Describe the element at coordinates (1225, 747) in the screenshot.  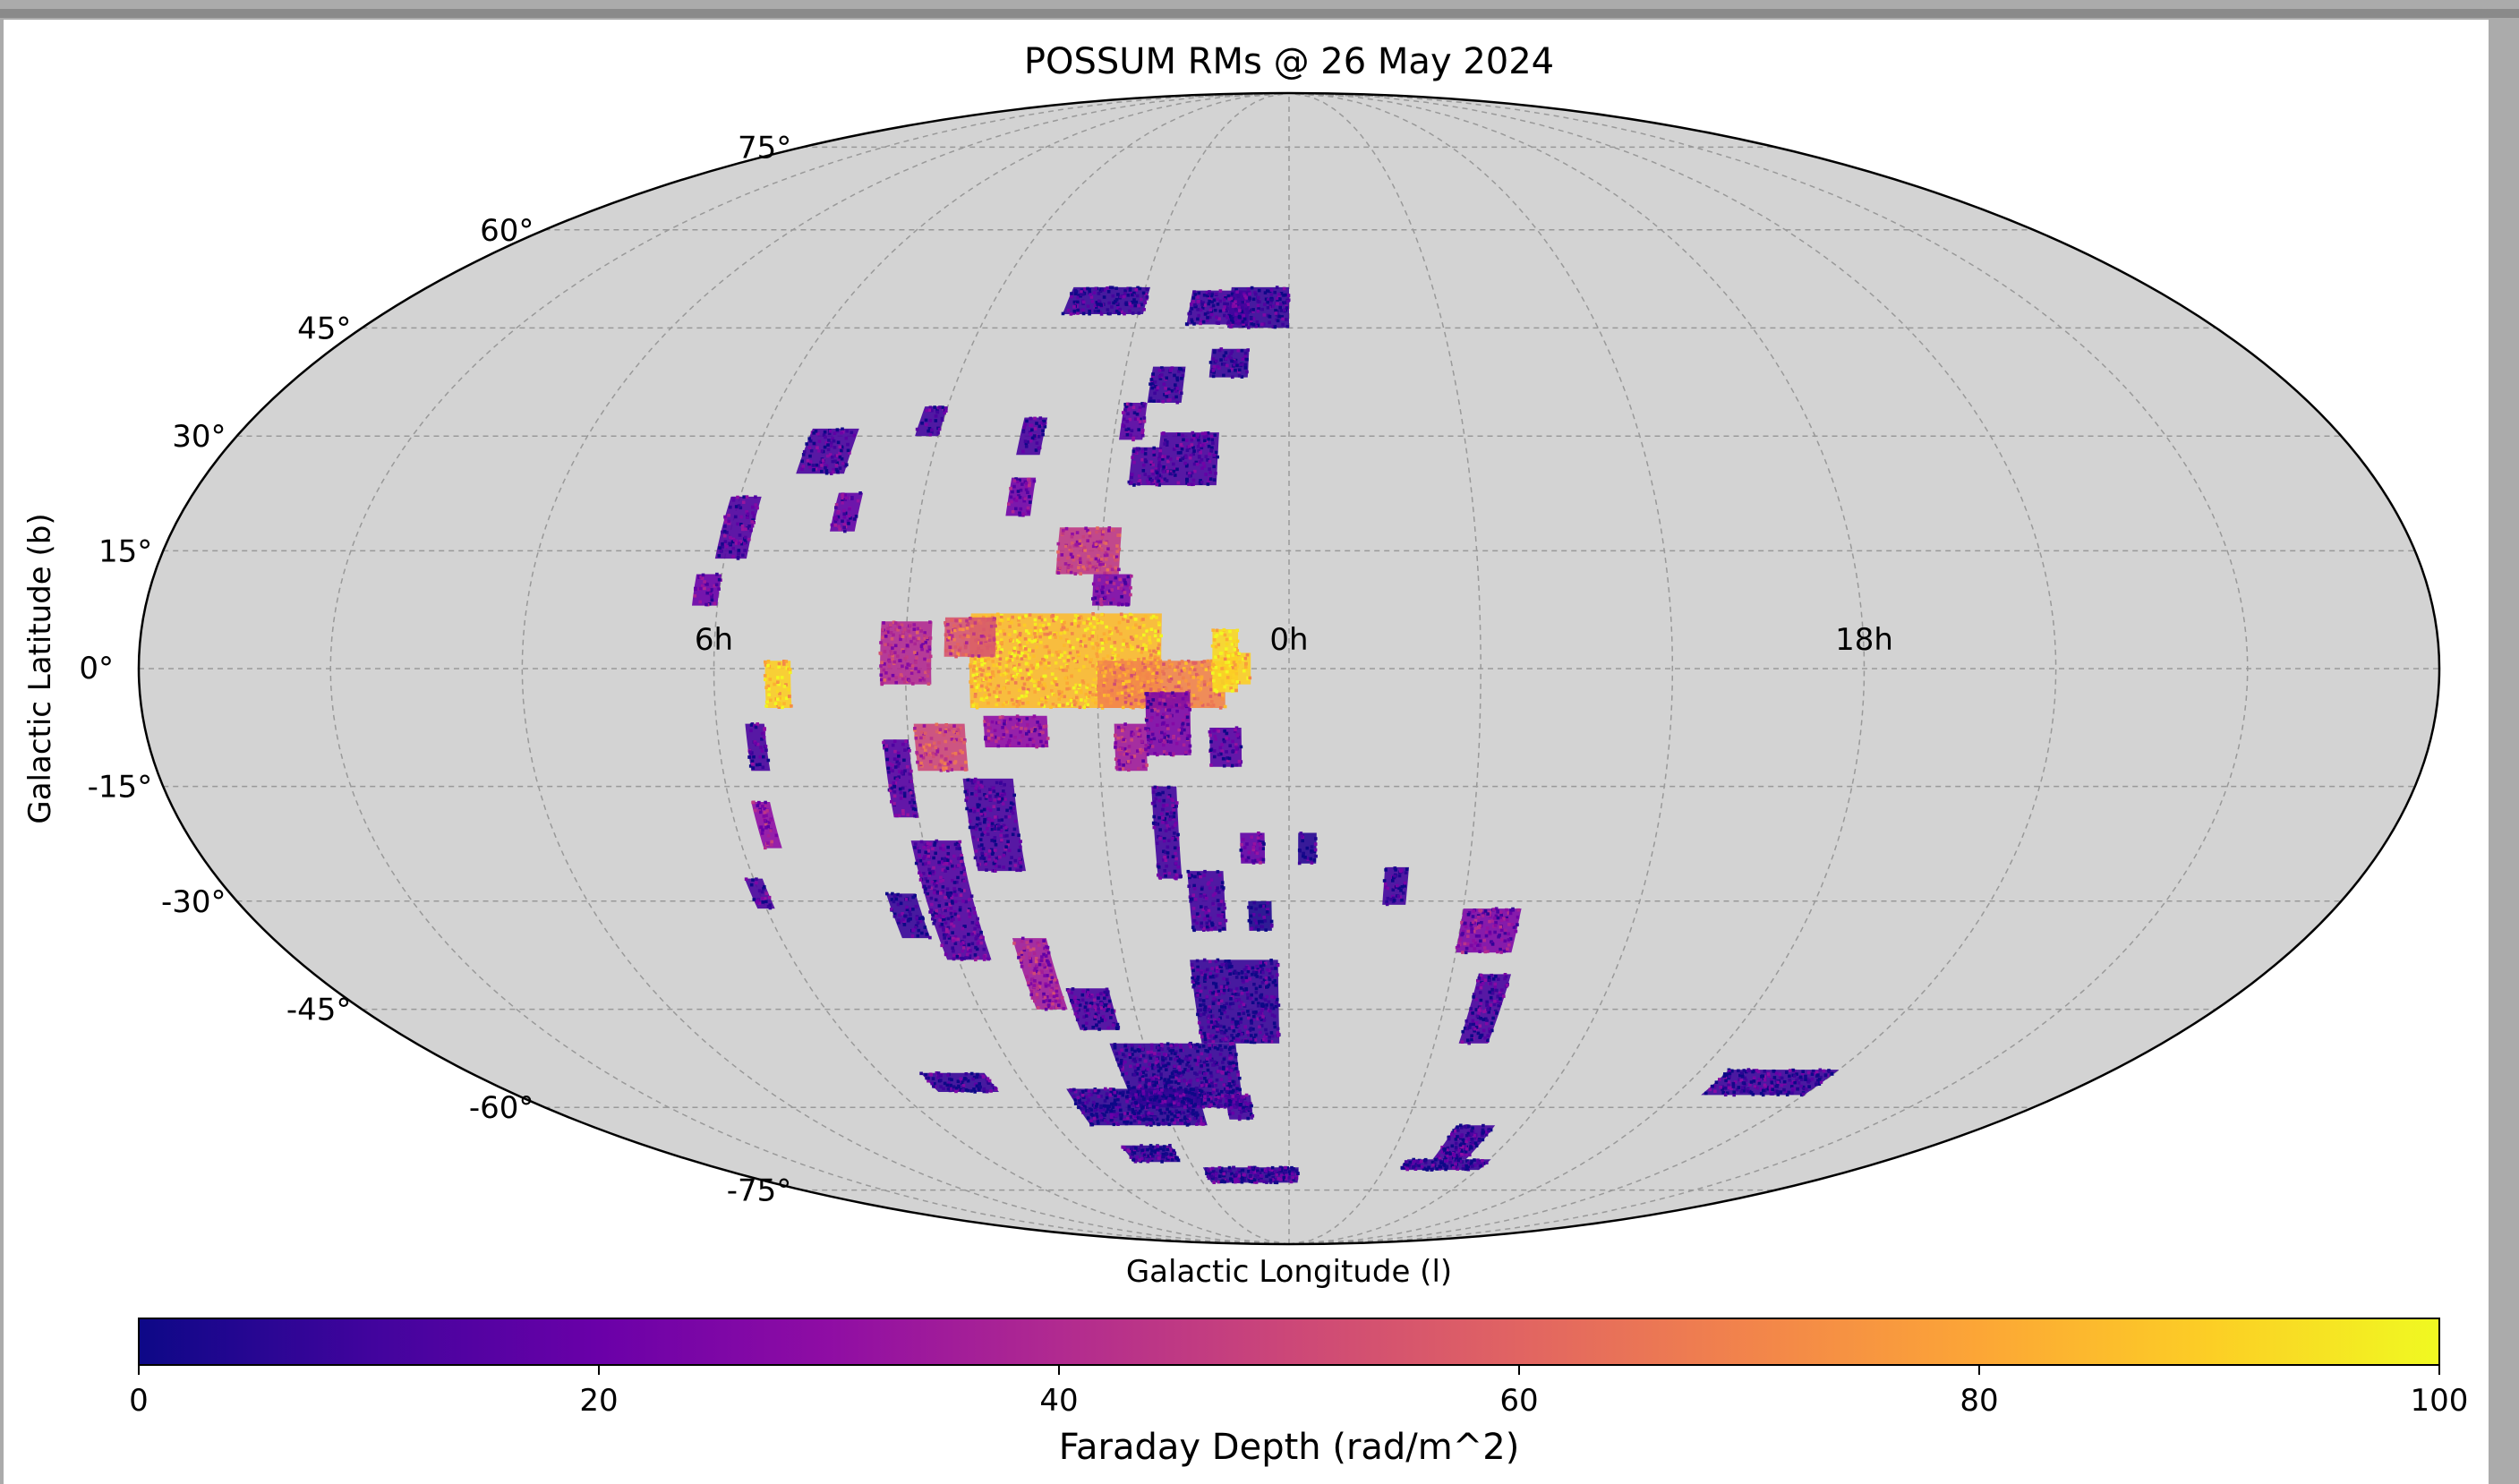
I see `survey-tile` at that location.